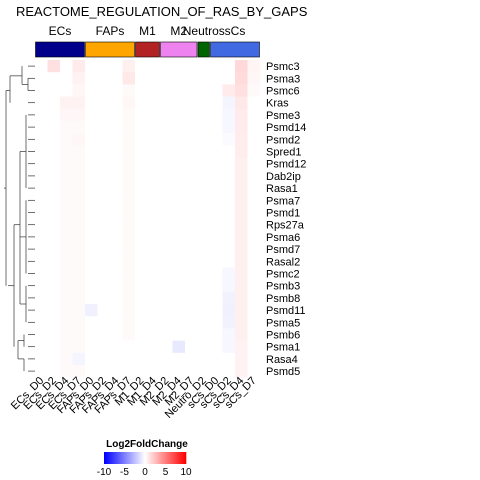 This screenshot has width=480, height=480. What do you see at coordinates (283, 336) in the screenshot?
I see `row-label: Psmb6` at bounding box center [283, 336].